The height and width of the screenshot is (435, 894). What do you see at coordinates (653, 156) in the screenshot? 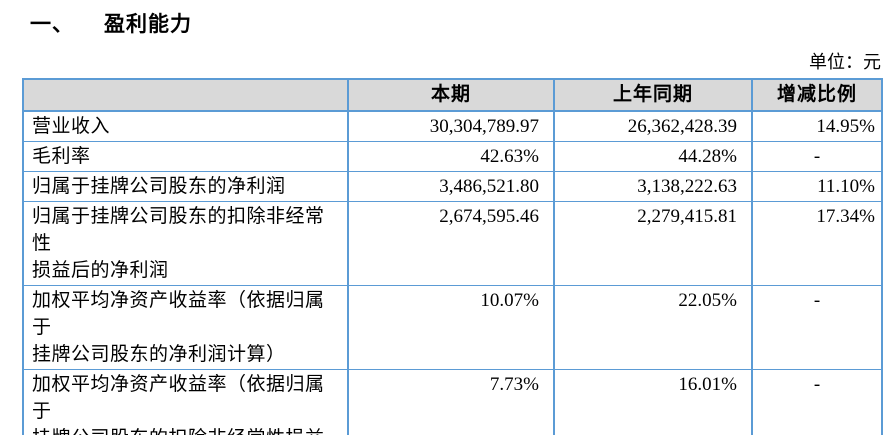
I see `cell-prior: 44.28%` at bounding box center [653, 156].